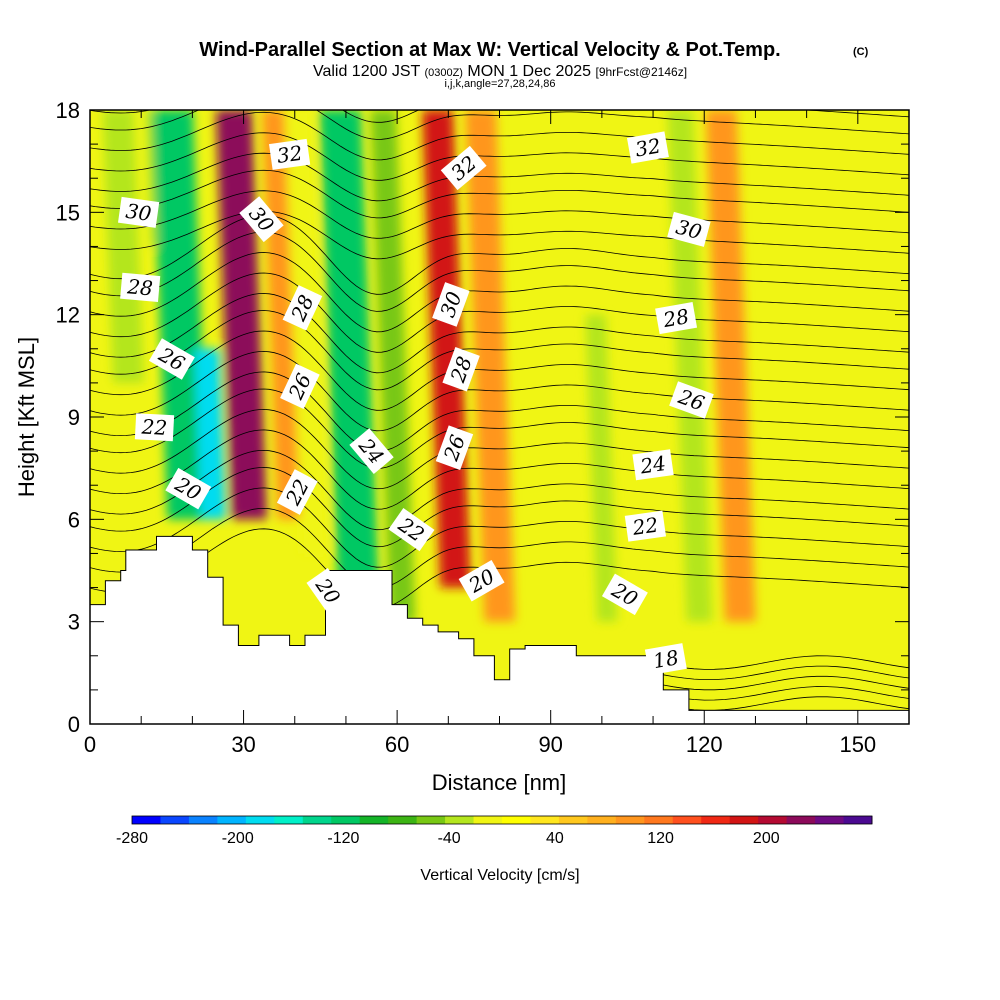  Describe the element at coordinates (68, 212) in the screenshot. I see `y-tick-label: 15` at that location.